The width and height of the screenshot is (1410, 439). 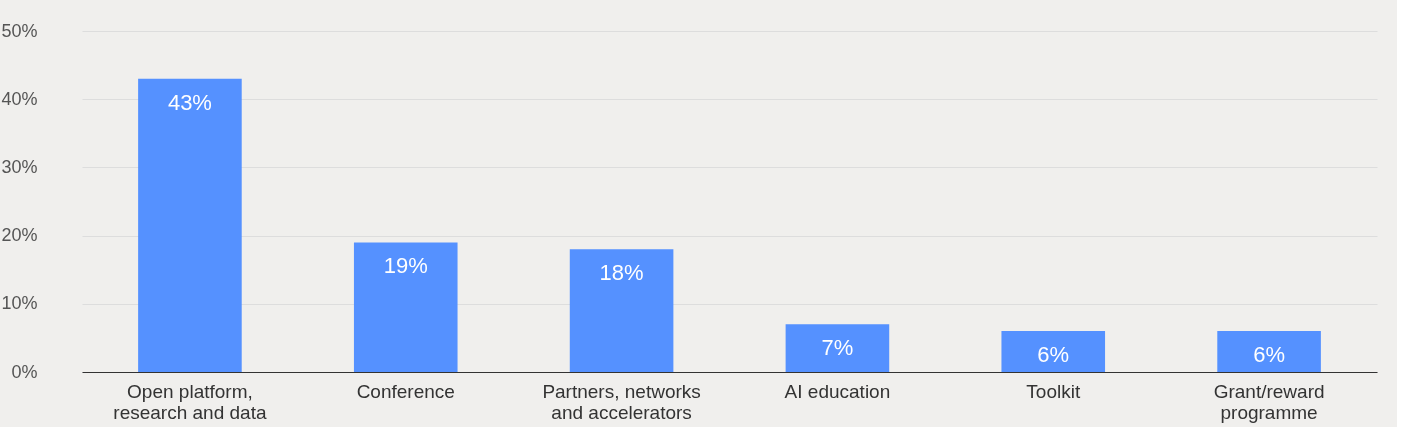 I want to click on x-tick-label: Grant/reward programme, so click(x=1269, y=401).